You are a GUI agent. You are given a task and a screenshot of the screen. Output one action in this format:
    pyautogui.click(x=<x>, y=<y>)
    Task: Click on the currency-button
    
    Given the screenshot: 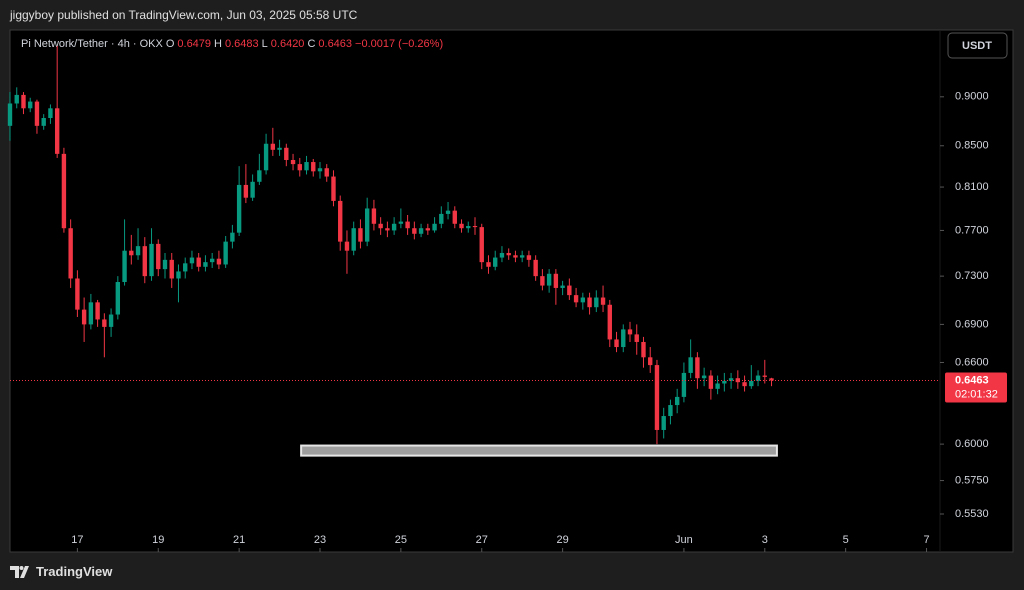 What is the action you would take?
    pyautogui.click(x=977, y=45)
    